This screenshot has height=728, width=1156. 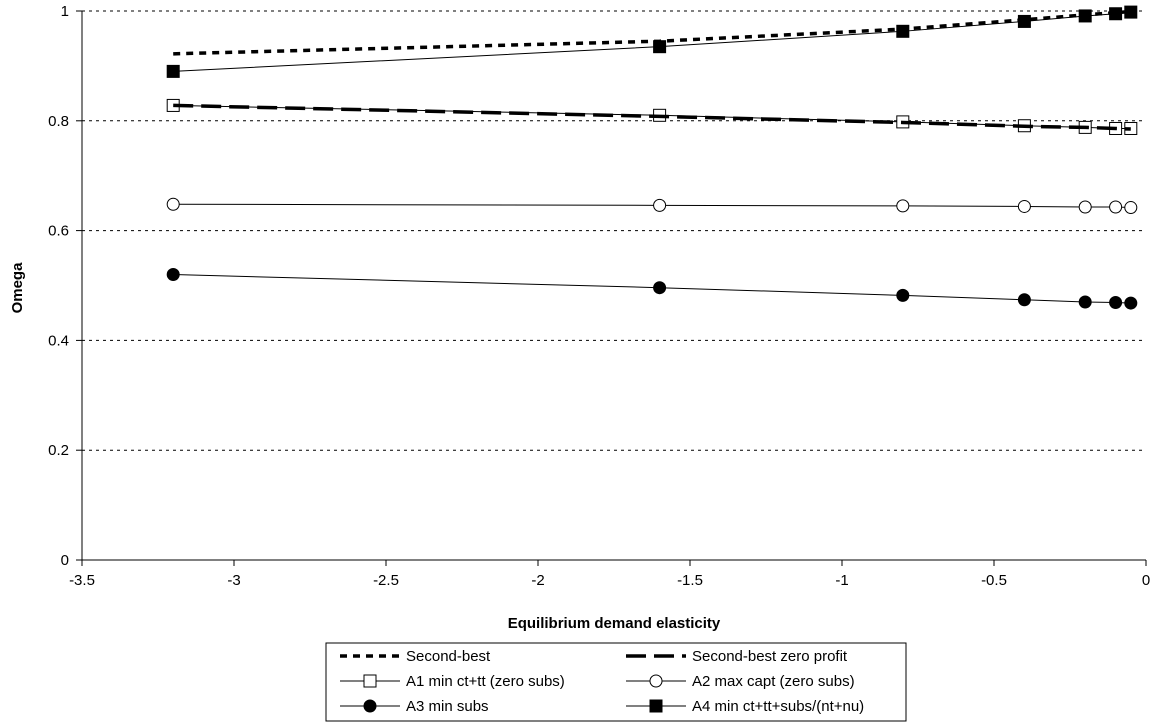 What do you see at coordinates (773, 681) in the screenshot?
I see `legend-label-3: A2 max capt (zero subs)` at bounding box center [773, 681].